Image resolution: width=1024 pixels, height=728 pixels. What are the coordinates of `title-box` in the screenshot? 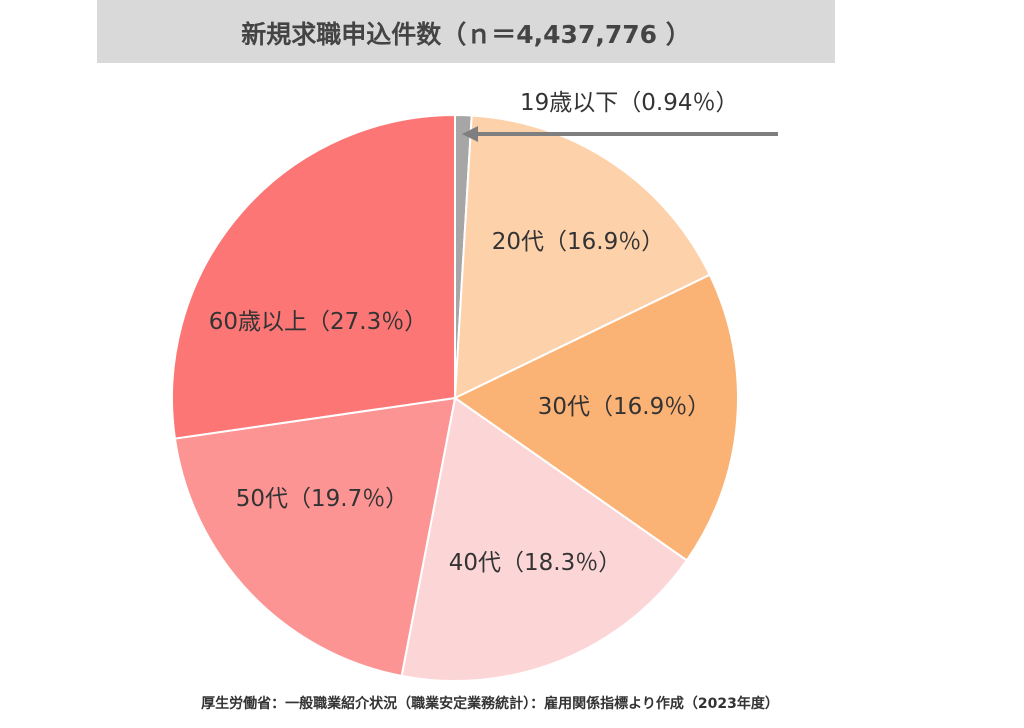 It's located at (466, 31).